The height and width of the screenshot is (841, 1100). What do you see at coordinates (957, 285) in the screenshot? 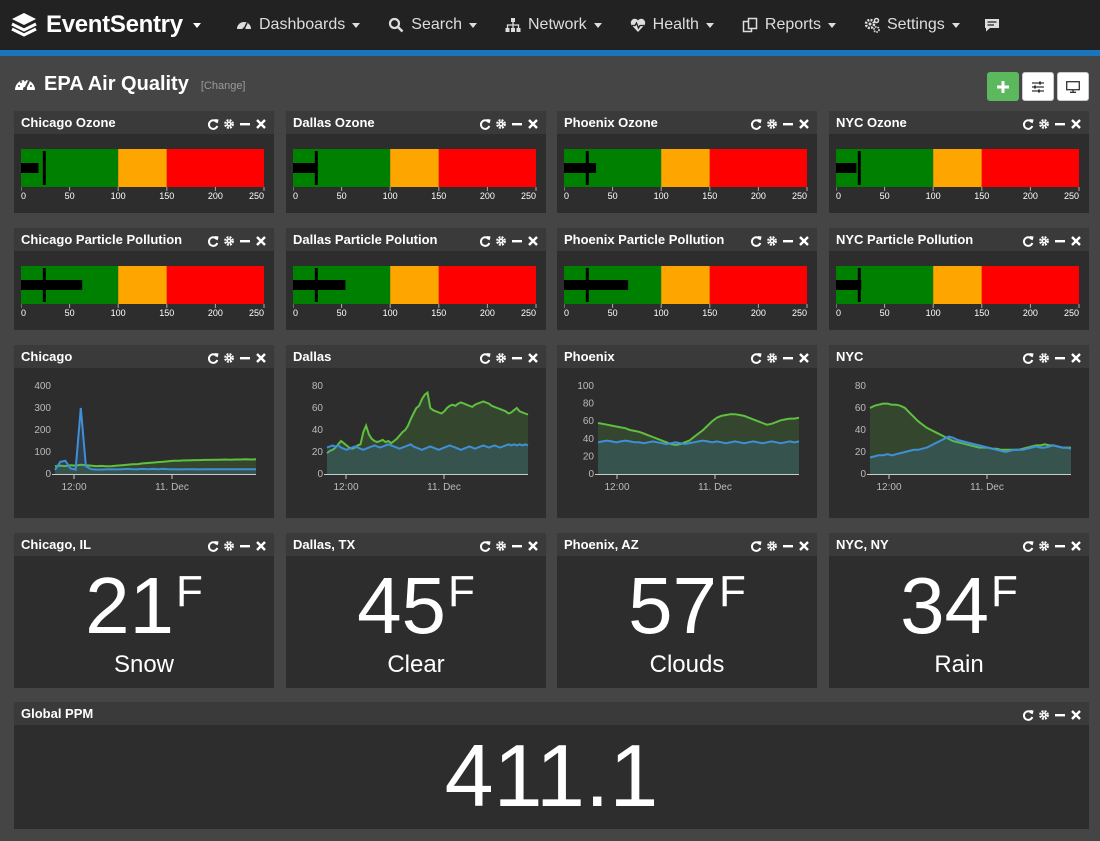
I see `moderate-band` at bounding box center [957, 285].